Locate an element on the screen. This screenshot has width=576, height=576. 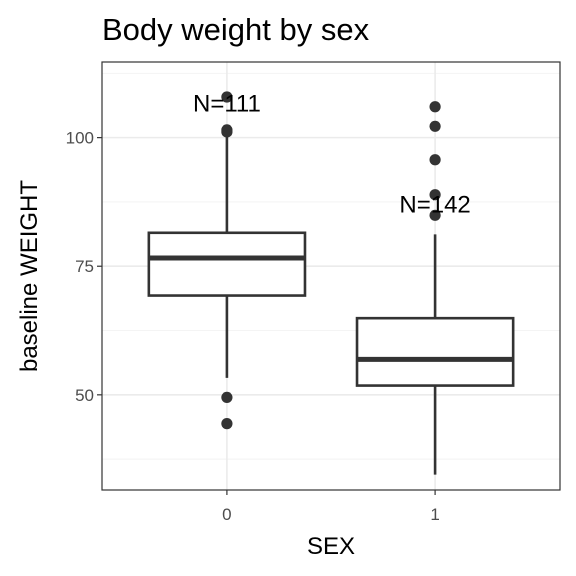
x-tick-label: 0 is located at coordinates (226, 514).